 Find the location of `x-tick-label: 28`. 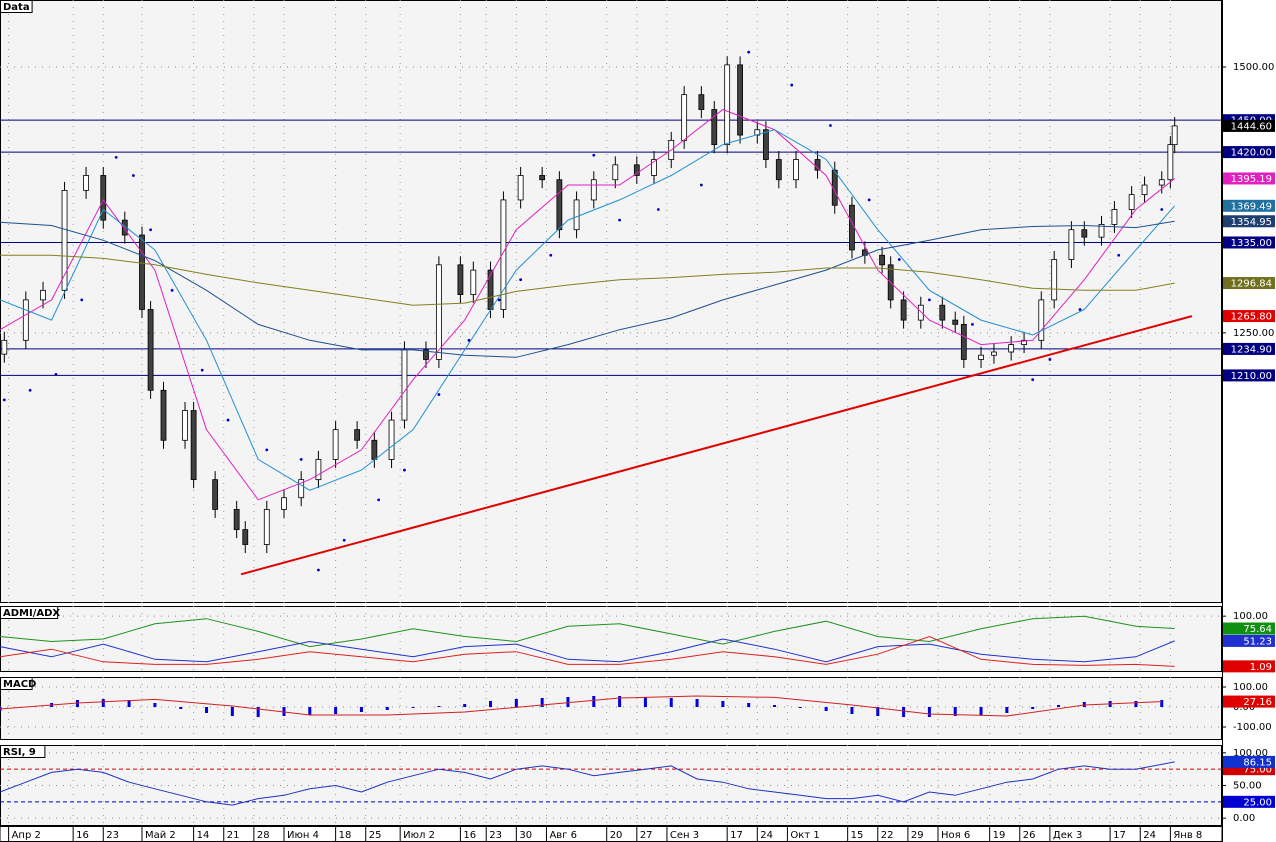

x-tick-label: 28 is located at coordinates (263, 835).